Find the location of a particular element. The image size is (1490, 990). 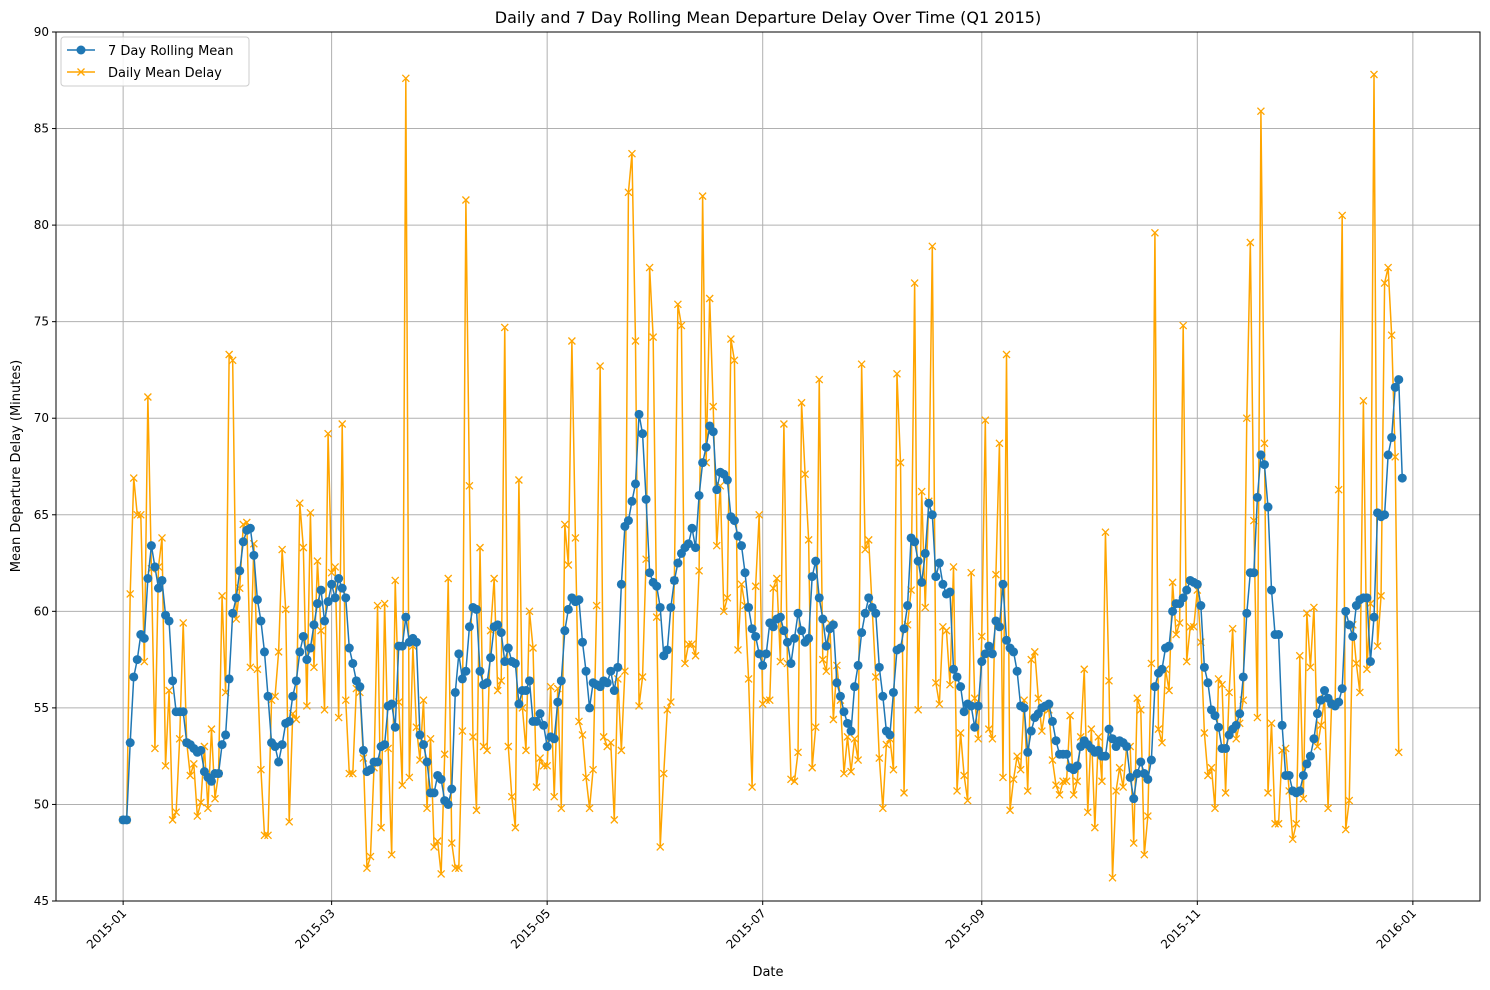

y-tick-label: 65 is located at coordinates (41, 515).